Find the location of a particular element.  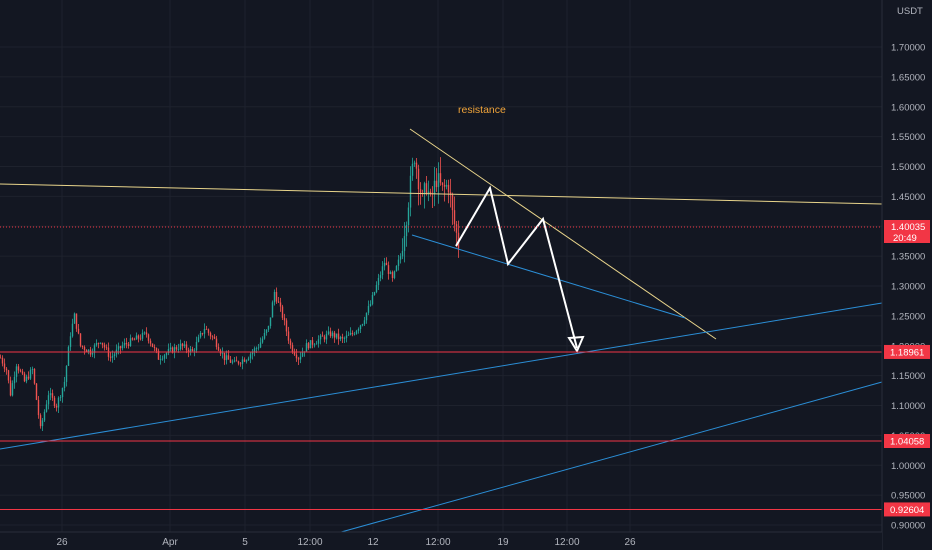

x-tick-label: 12:00 is located at coordinates (437, 542).